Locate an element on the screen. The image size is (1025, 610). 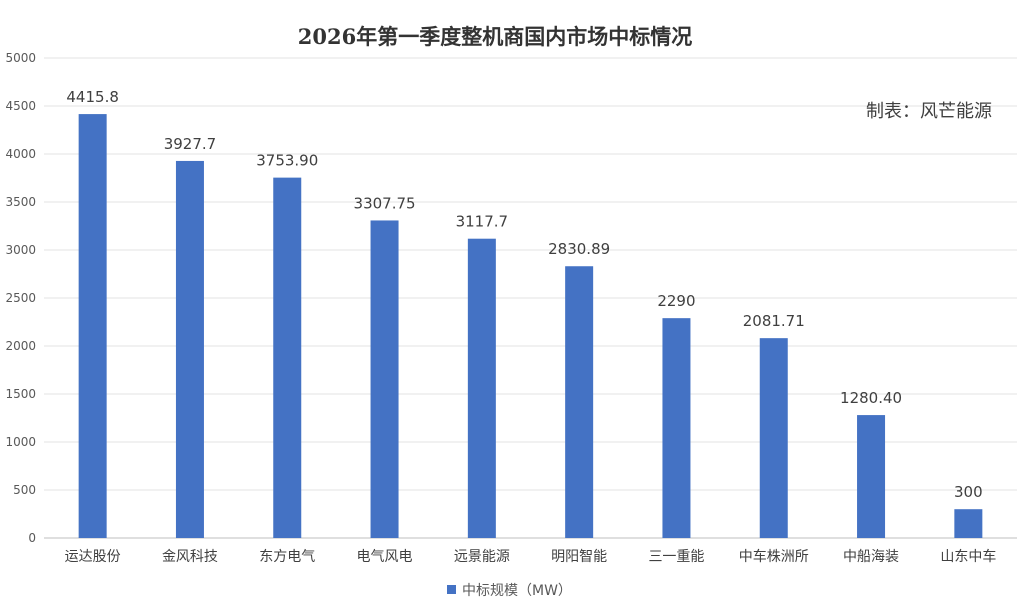
legend-swatch is located at coordinates (451, 589).